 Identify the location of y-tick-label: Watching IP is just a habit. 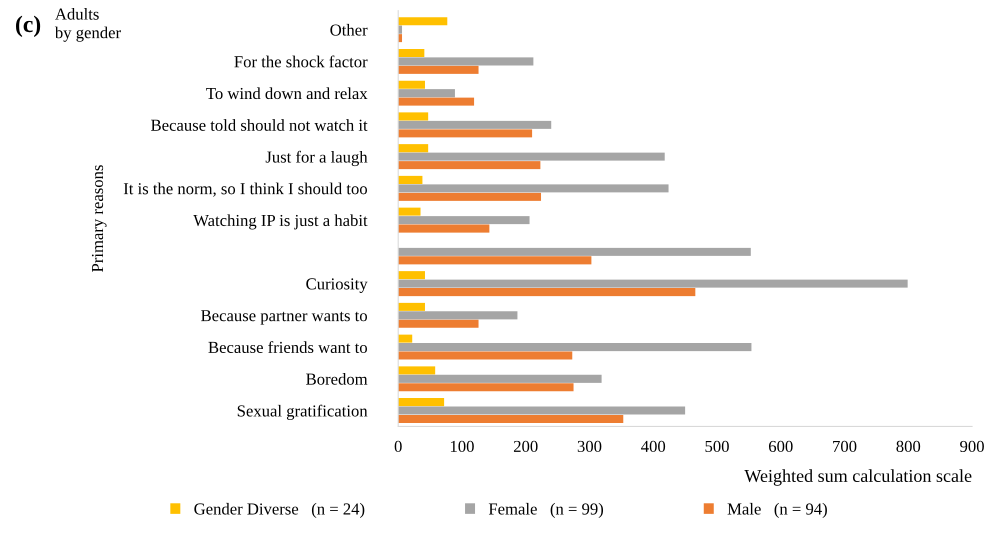
(280, 222).